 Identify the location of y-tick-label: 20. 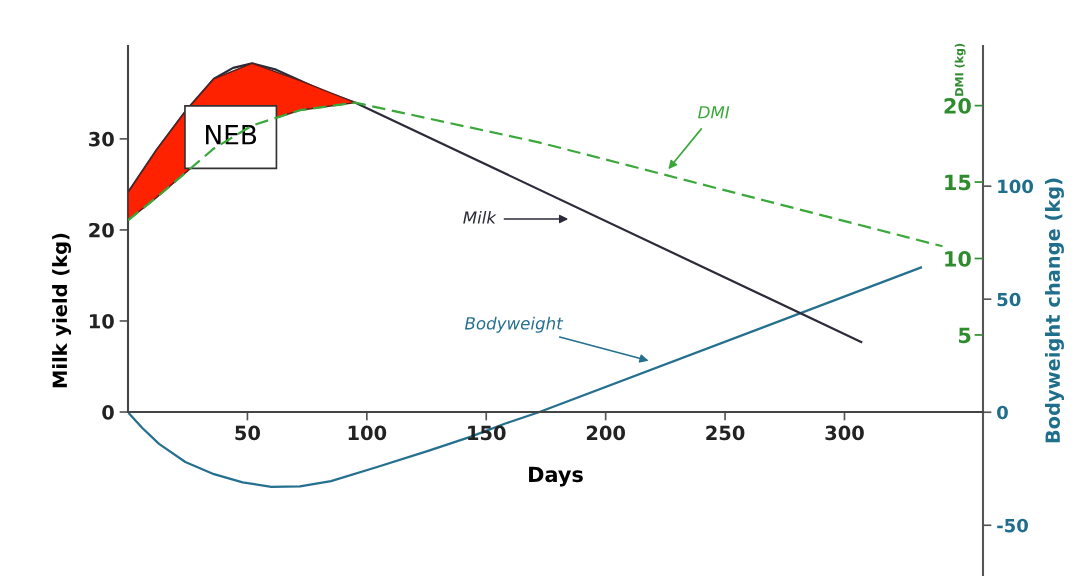
(101, 230).